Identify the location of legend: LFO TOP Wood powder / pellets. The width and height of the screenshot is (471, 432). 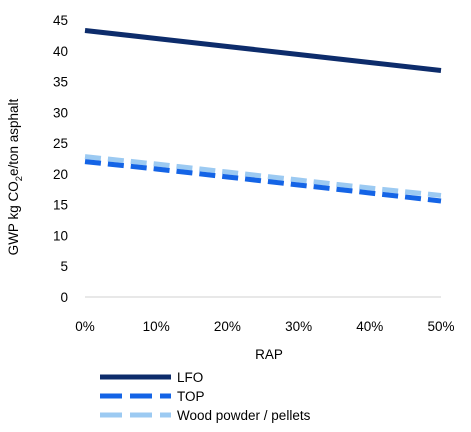
(205, 396).